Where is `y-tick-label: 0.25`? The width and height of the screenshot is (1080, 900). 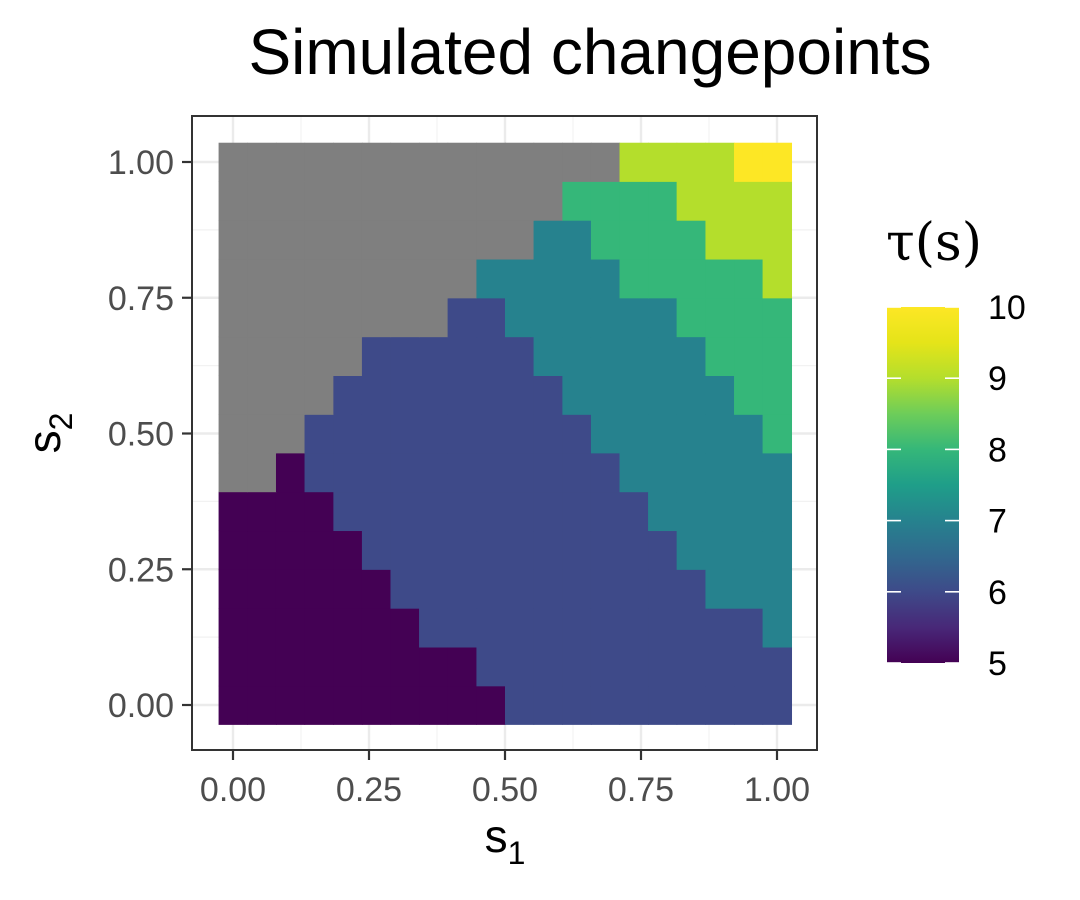 y-tick-label: 0.25 is located at coordinates (141, 570).